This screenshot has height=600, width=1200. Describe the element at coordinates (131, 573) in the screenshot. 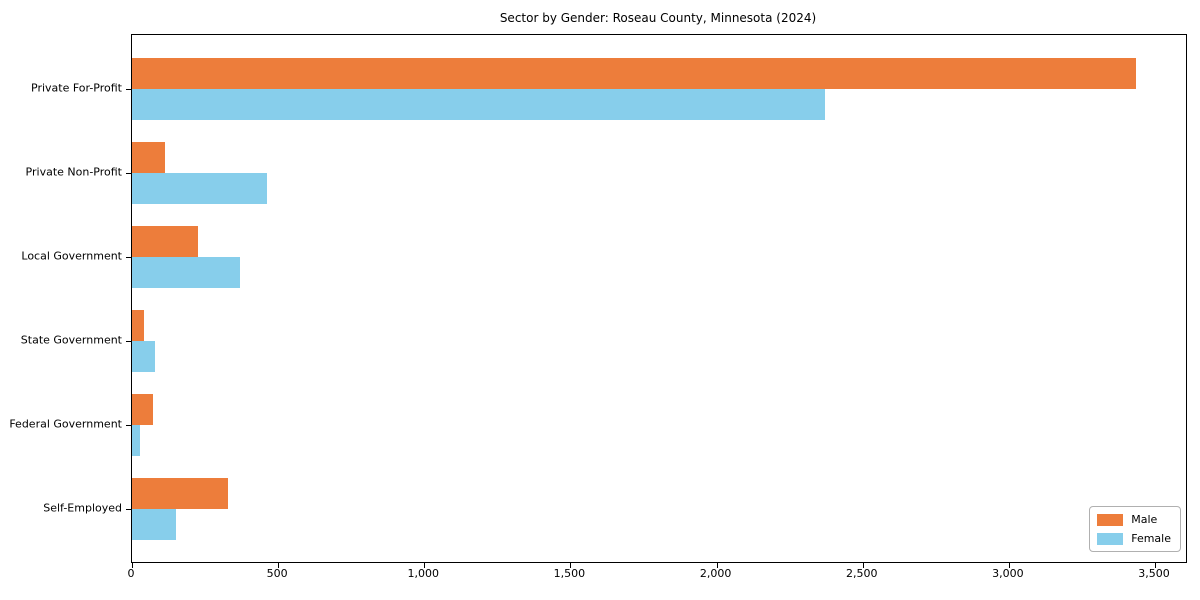

I see `x-tick-label: 0` at that location.